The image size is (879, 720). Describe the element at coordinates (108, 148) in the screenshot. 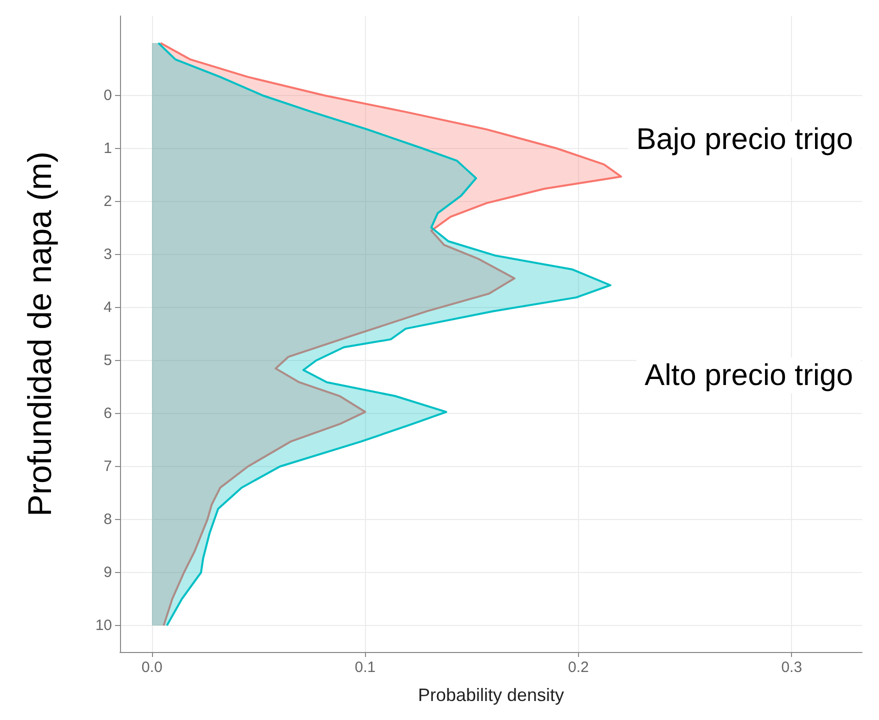

I see `y-tick-label: 1` at that location.